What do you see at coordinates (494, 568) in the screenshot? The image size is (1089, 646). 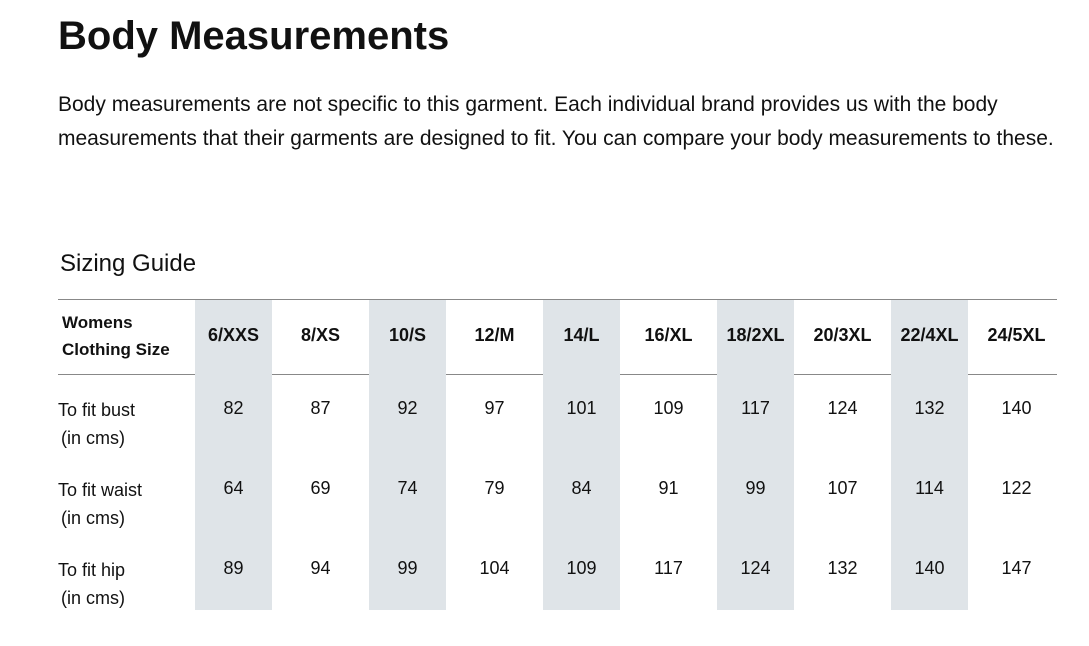 I see `cell-value: 104` at bounding box center [494, 568].